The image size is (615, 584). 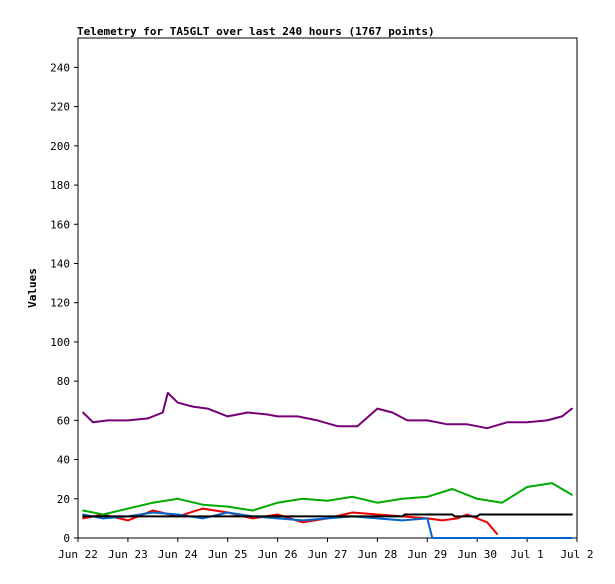 What do you see at coordinates (527, 554) in the screenshot?
I see `x-tick-label: Jul 1` at bounding box center [527, 554].